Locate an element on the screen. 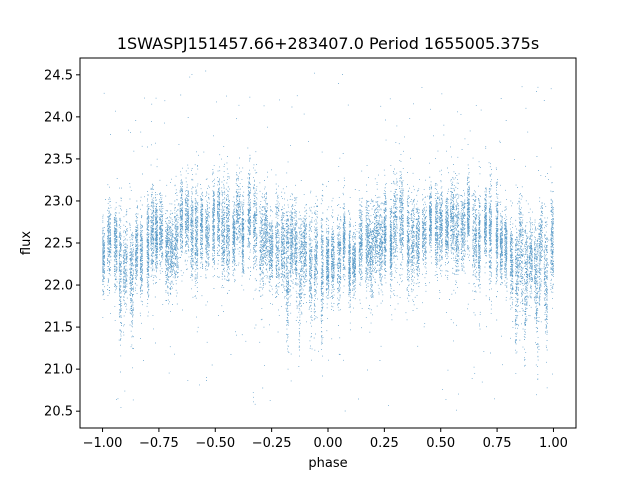 This screenshot has height=480, width=640. x-tick-label: 1.00 is located at coordinates (553, 443).